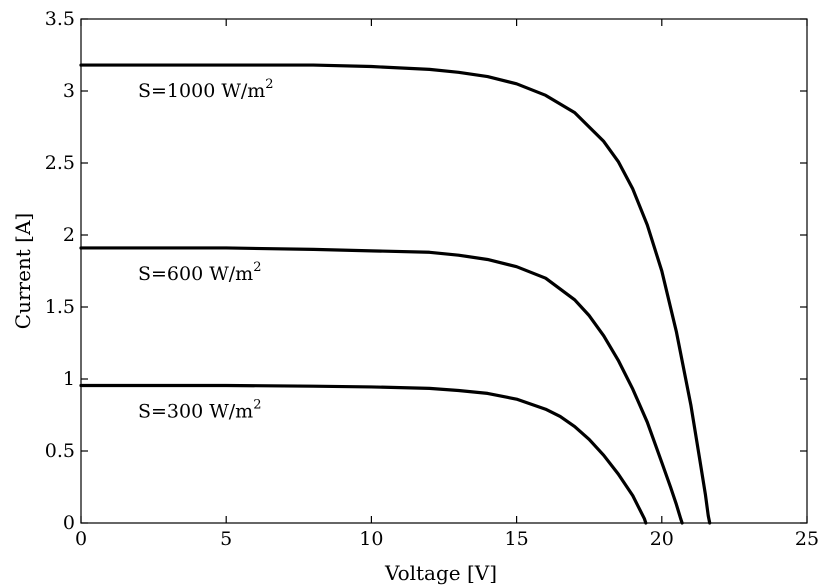 The width and height of the screenshot is (822, 587). I want to click on x-tick-label: 5, so click(226, 539).